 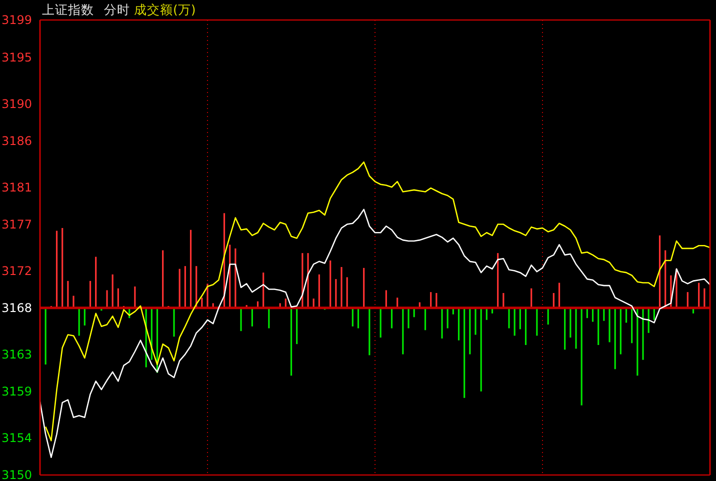 I want to click on y-tick-label: 3186, so click(x=16, y=141).